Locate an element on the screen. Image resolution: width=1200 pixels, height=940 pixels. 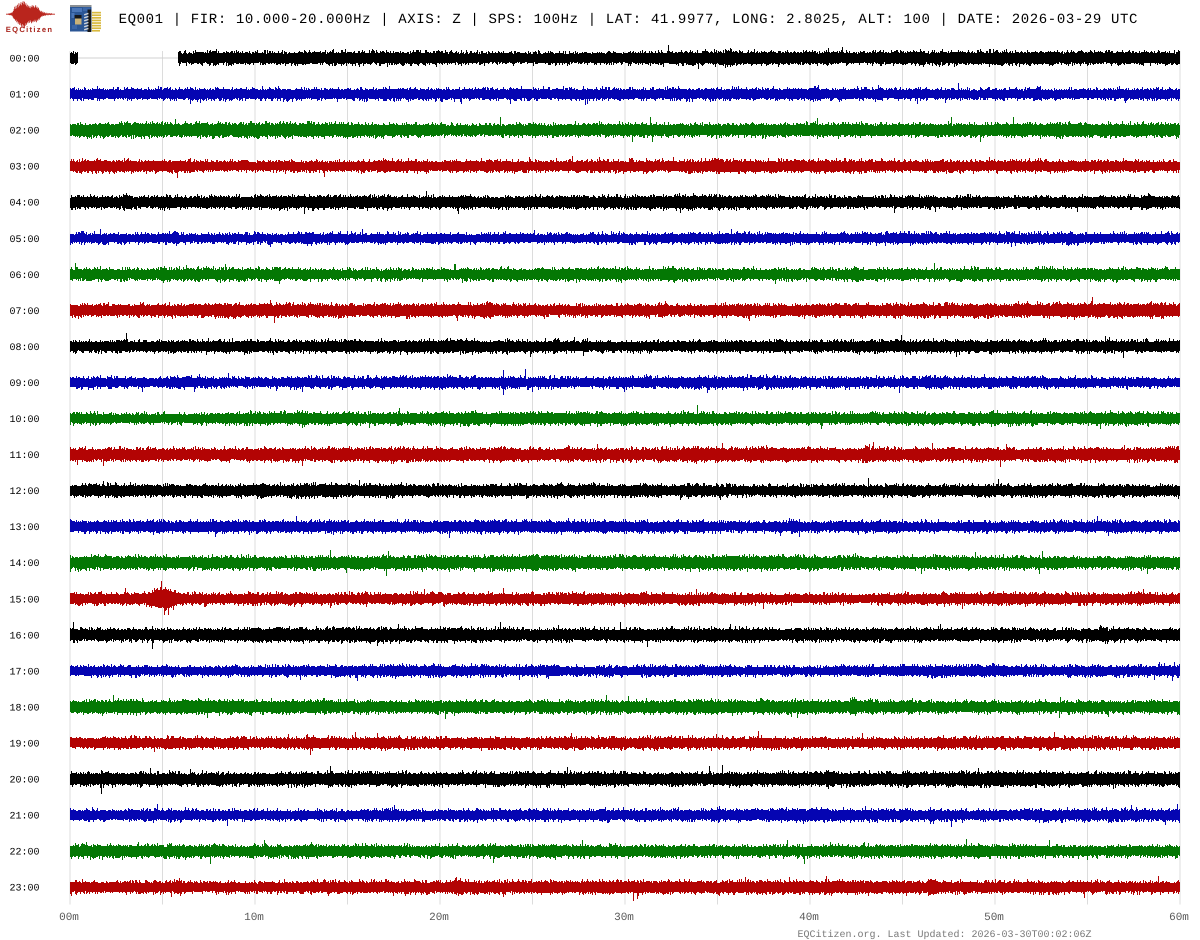
svg-text: 00m is located at coordinates (69, 918).